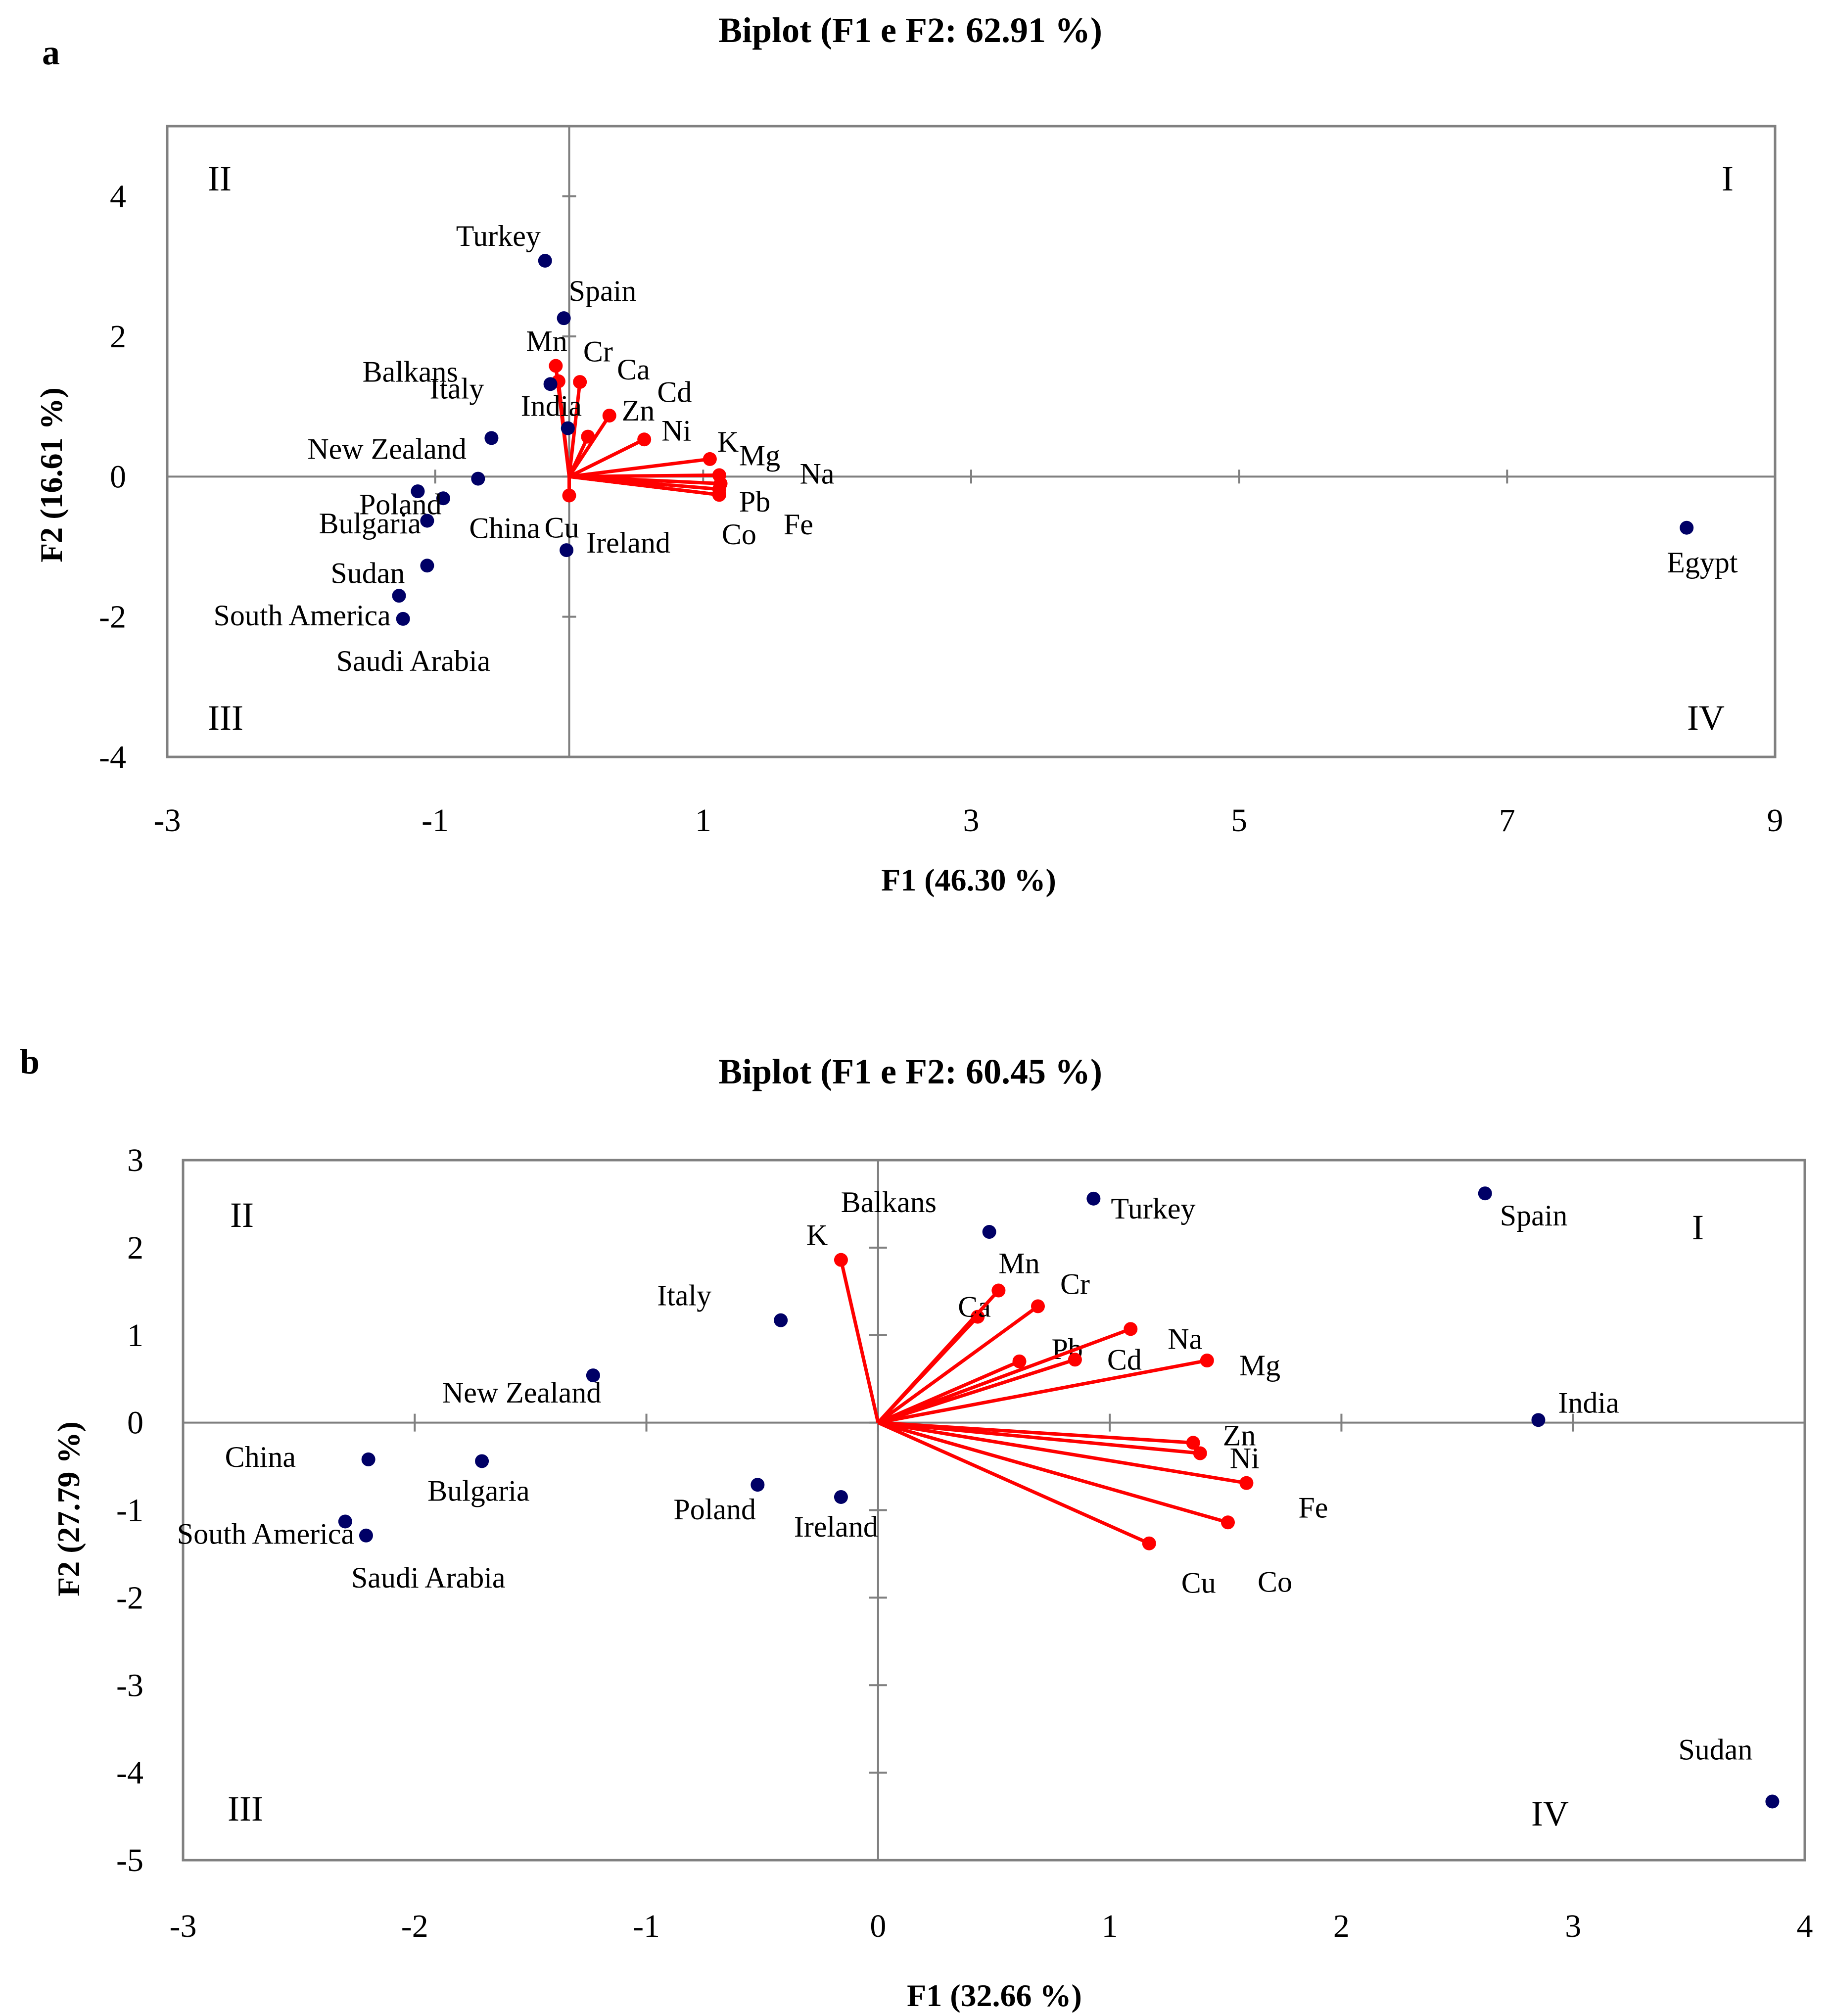  Describe the element at coordinates (910, 1071) in the screenshot. I see `panel-b-title: Biplot (F1 e F2: 60.45 %)` at that location.